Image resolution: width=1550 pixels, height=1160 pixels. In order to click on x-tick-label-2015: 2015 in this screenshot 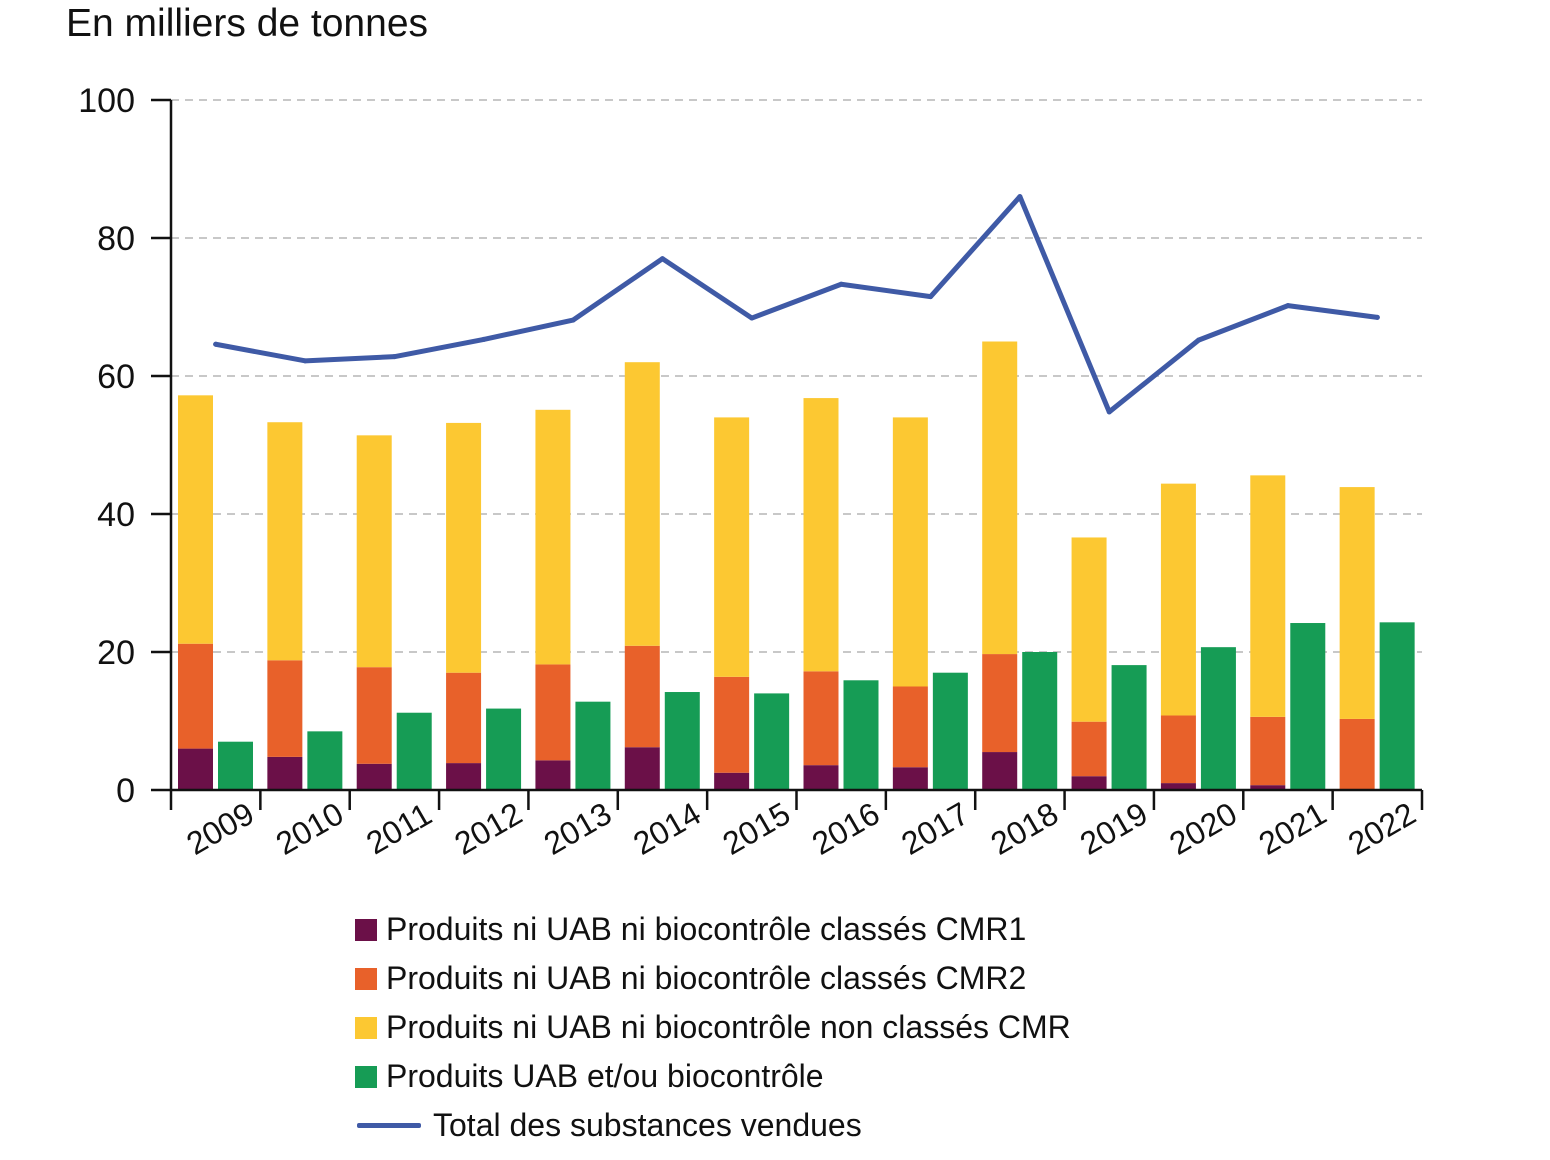, I will do `click(756, 828)`.